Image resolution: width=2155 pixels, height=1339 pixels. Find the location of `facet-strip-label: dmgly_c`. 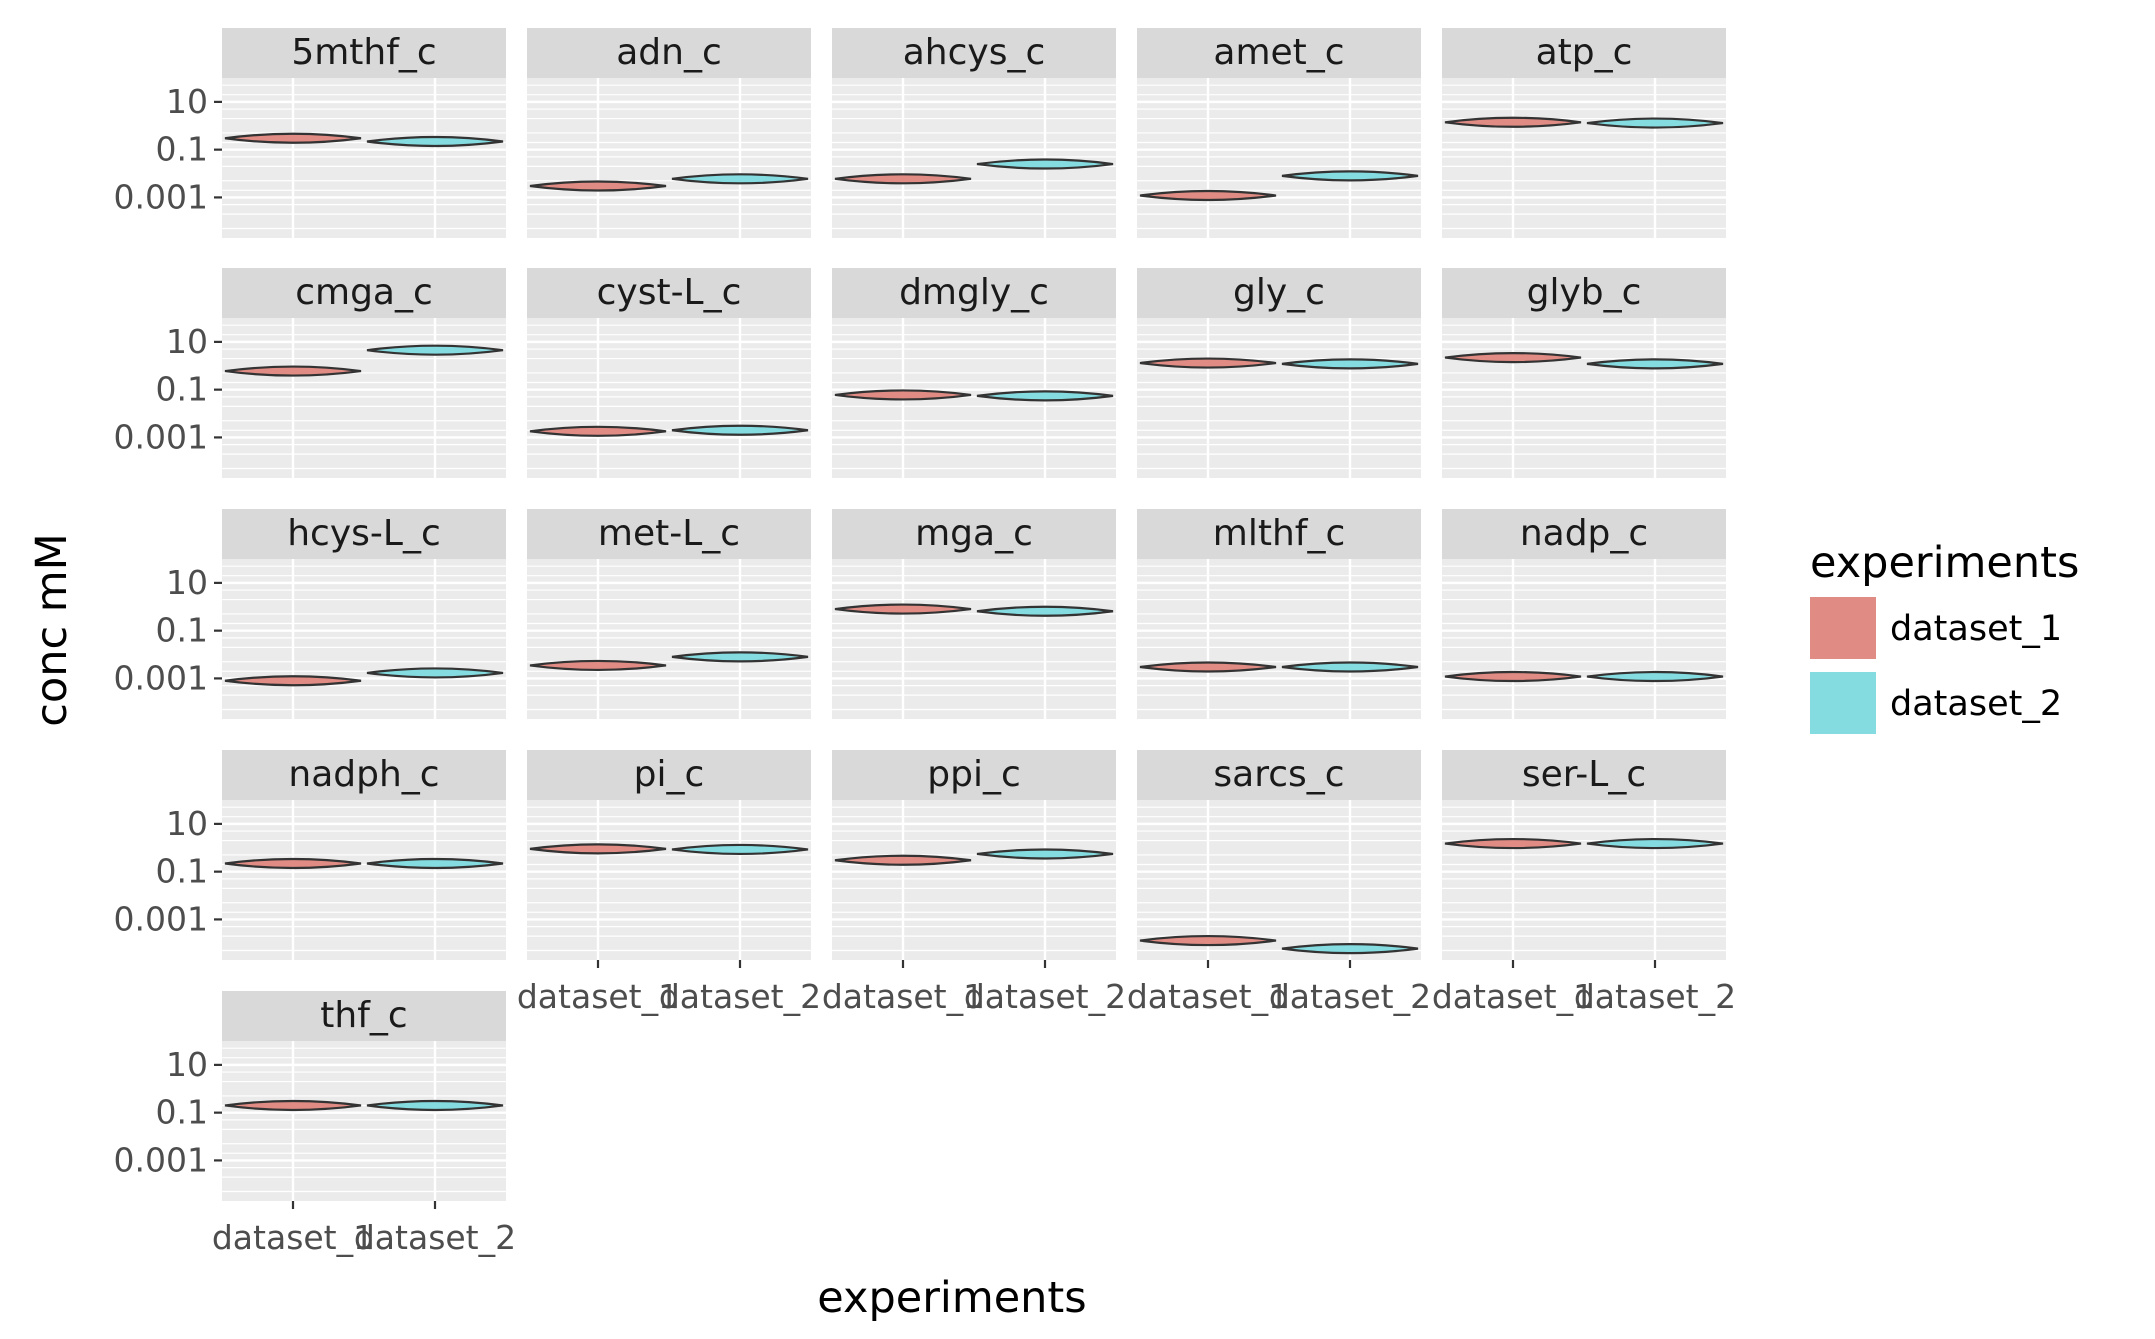

facet-strip-label: dmgly_c is located at coordinates (974, 292).